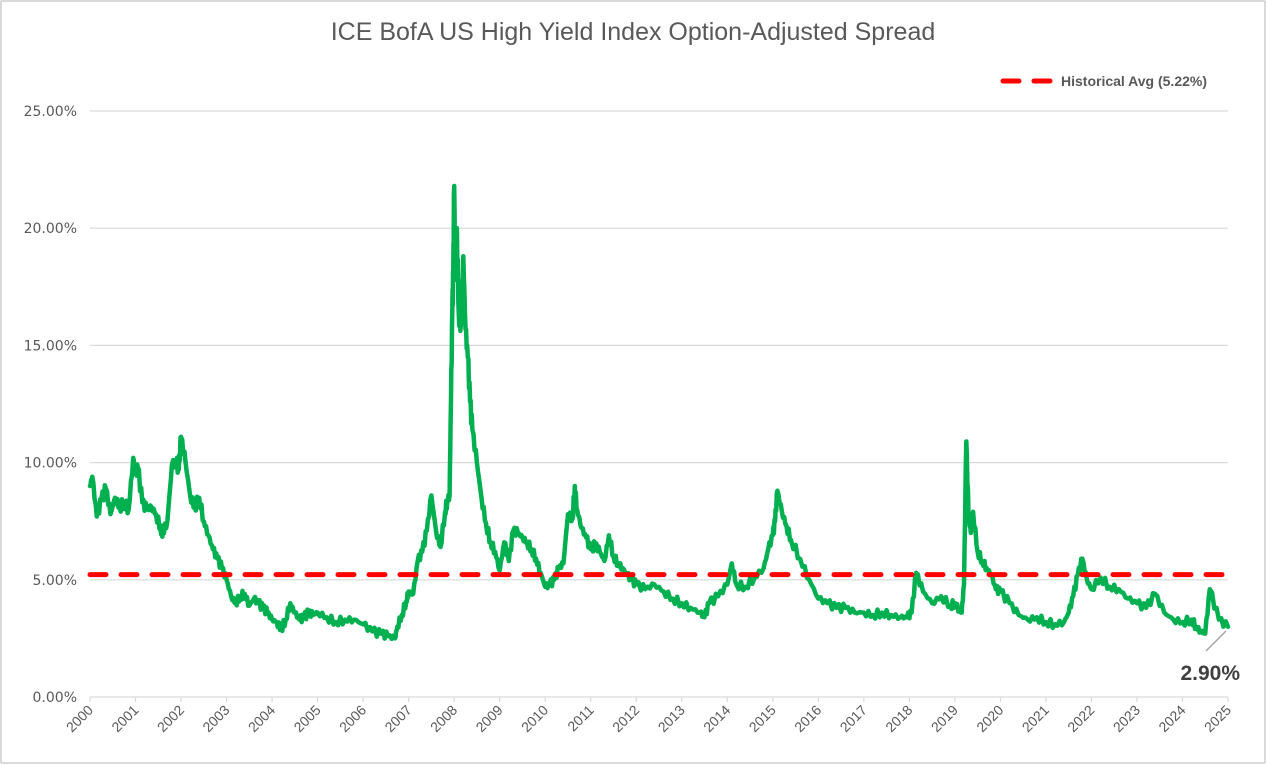  What do you see at coordinates (50, 464) in the screenshot?
I see `y-tick-label: 10.00%` at bounding box center [50, 464].